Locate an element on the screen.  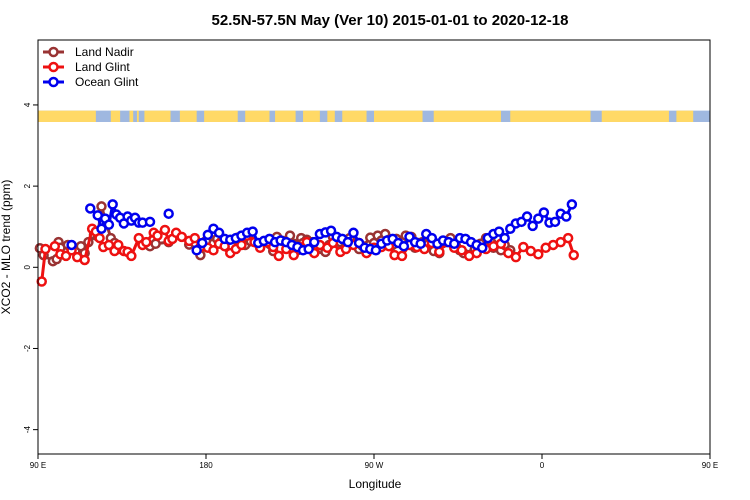
x-axis-label: Longitude is located at coordinates (375, 484).